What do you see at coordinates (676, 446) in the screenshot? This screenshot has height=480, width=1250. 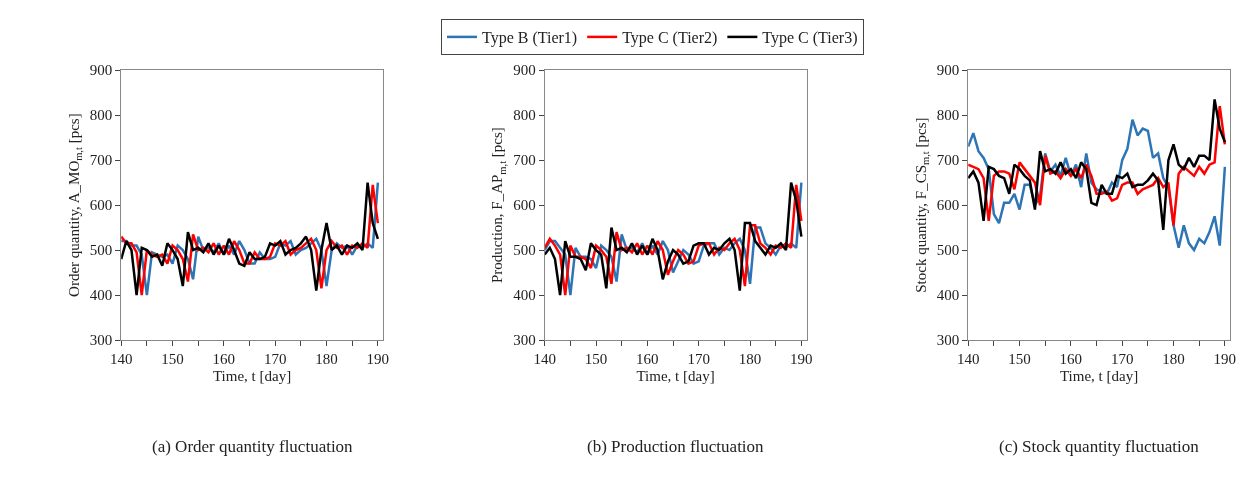 I see `text: (b) Production fluctuation` at bounding box center [676, 446].